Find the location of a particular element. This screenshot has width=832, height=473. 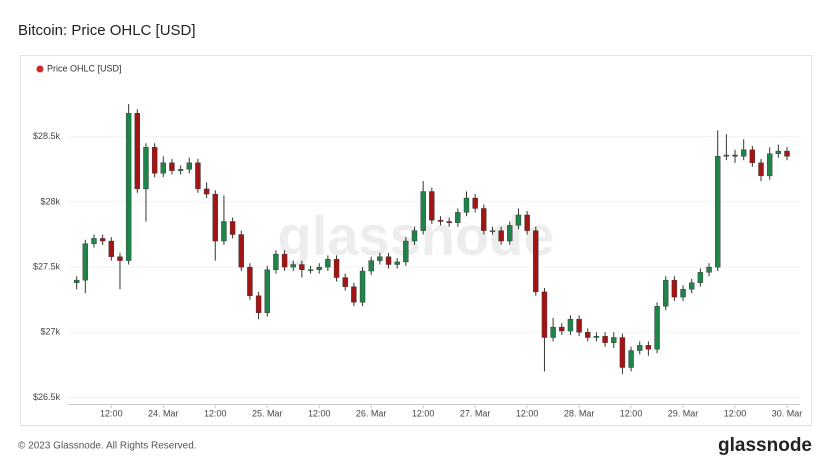

x-tick-label: 29. Mar is located at coordinates (683, 413).